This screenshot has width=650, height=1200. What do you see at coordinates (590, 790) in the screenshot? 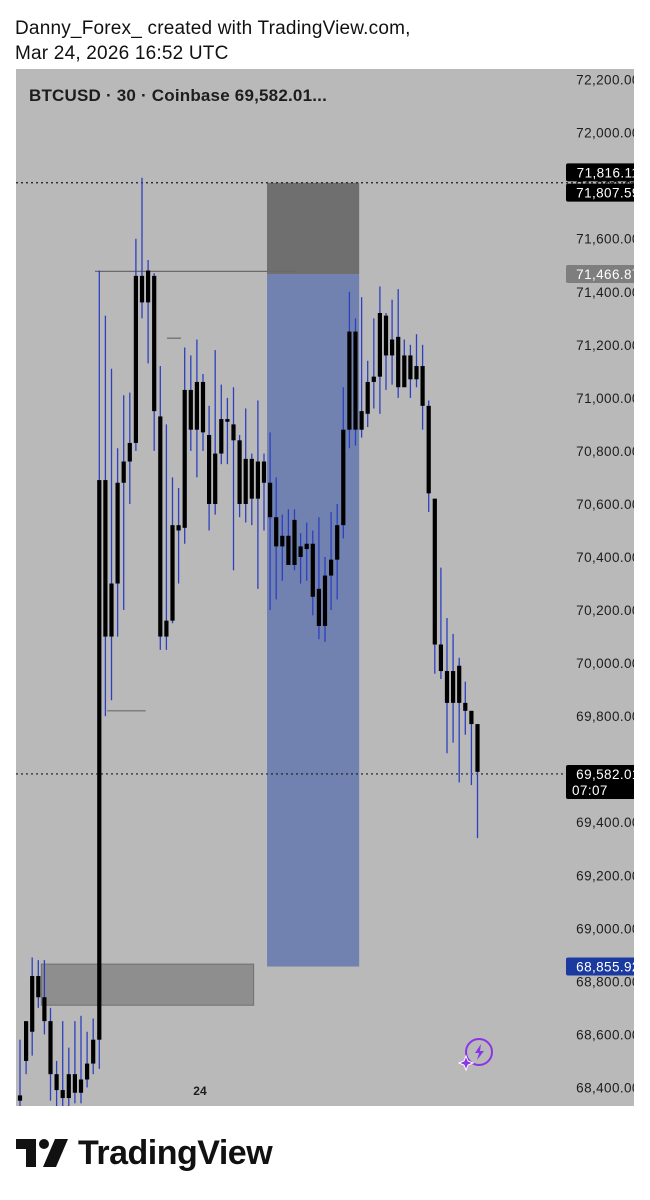
I see `countdown-label: 07:07` at bounding box center [590, 790].